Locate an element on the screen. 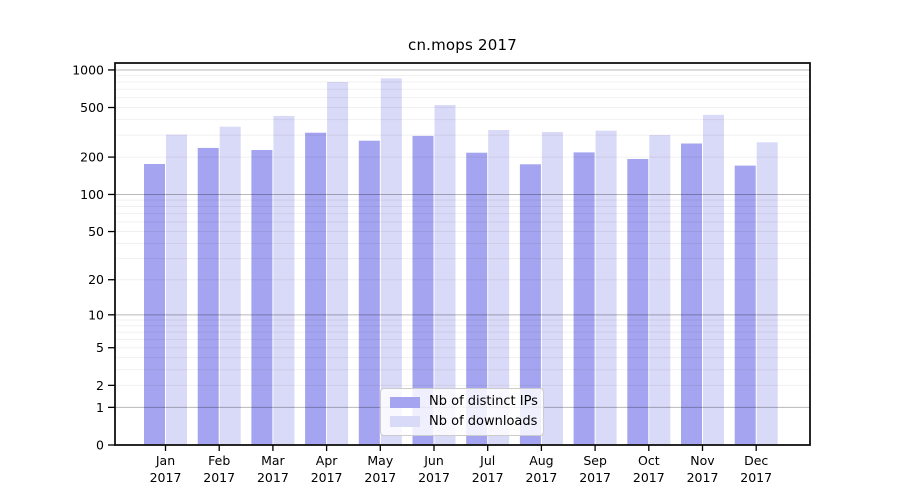 The height and width of the screenshot is (500, 900). bar-downloads-nov is located at coordinates (713, 280).